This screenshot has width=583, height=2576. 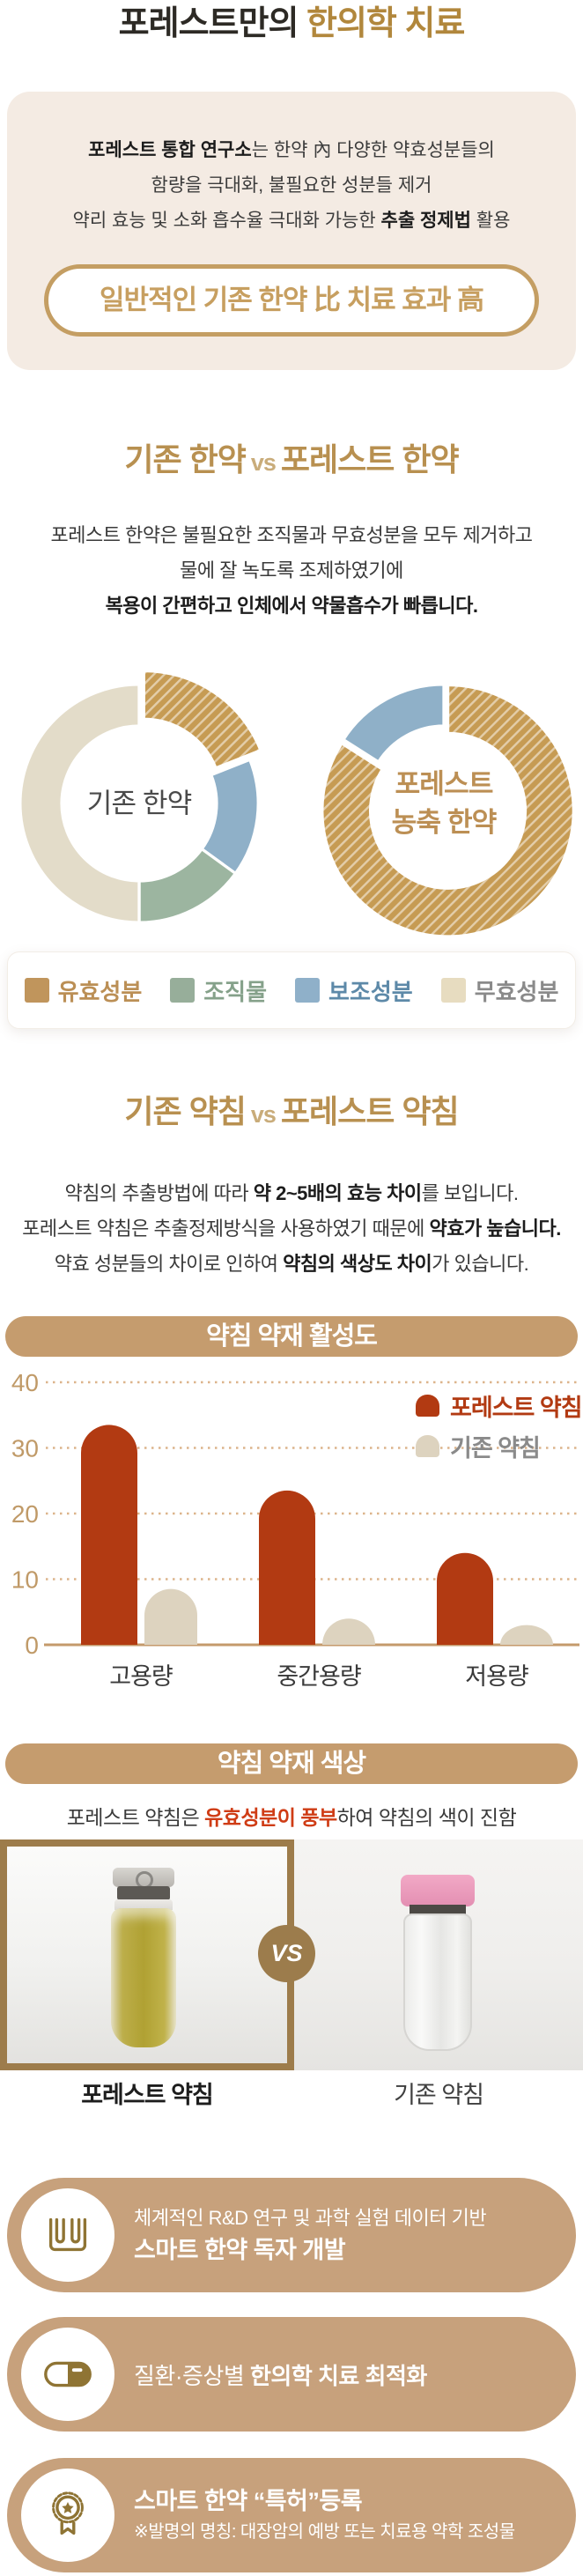 I want to click on page-title-prefix: 포레스트만의, so click(x=212, y=24).